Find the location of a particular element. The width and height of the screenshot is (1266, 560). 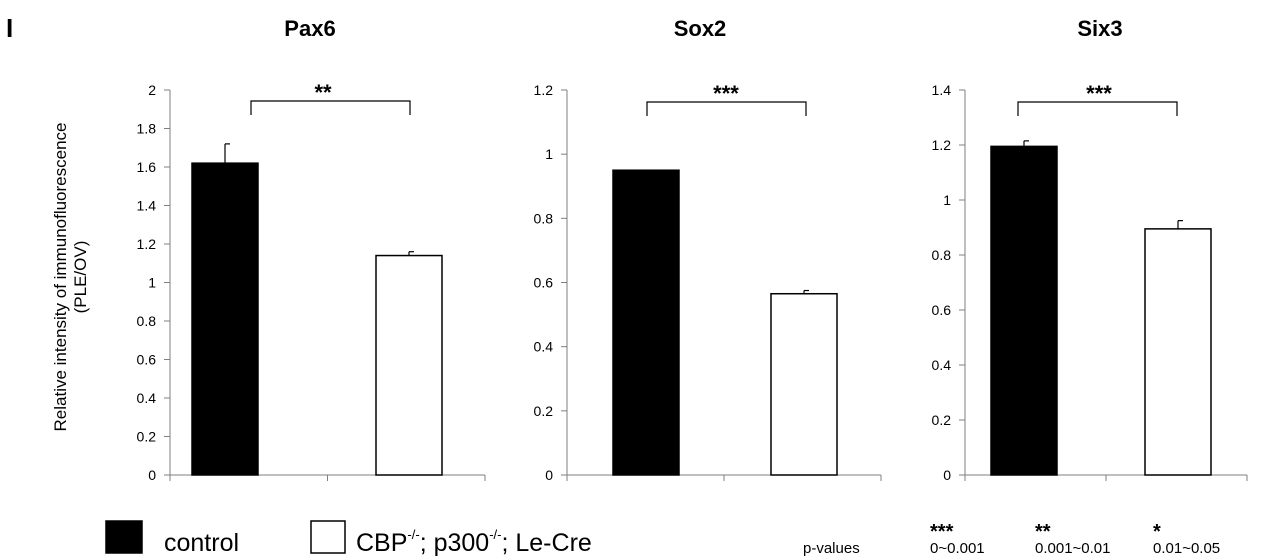

y-tick-label-six3-2: 0.4 is located at coordinates (942, 365).